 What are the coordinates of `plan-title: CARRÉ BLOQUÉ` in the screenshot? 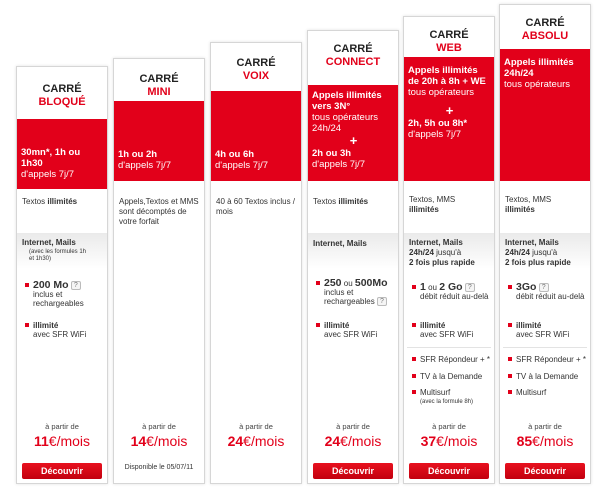 It's located at (62, 95).